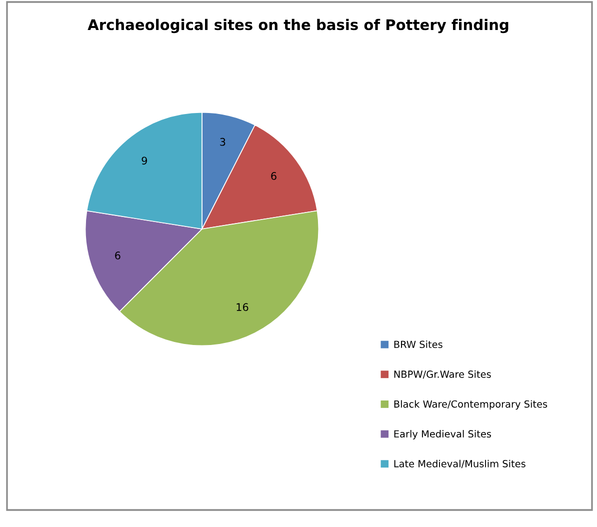  I want to click on chart-title: Archaeological sites on the basis of Pottery finding, so click(298, 26).